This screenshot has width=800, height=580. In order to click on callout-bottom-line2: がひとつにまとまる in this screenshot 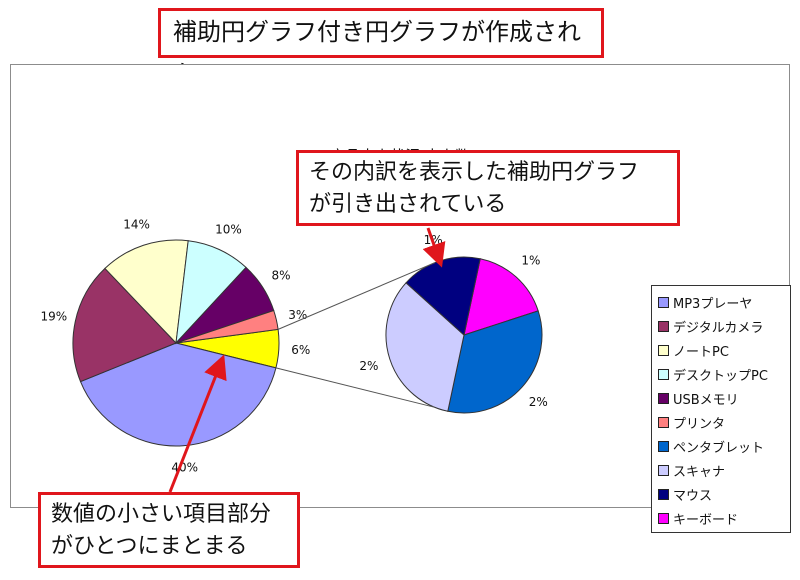, I will do `click(149, 546)`.